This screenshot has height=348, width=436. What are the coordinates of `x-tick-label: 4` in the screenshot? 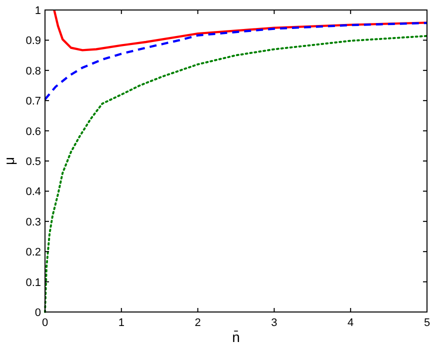 It's located at (351, 323).